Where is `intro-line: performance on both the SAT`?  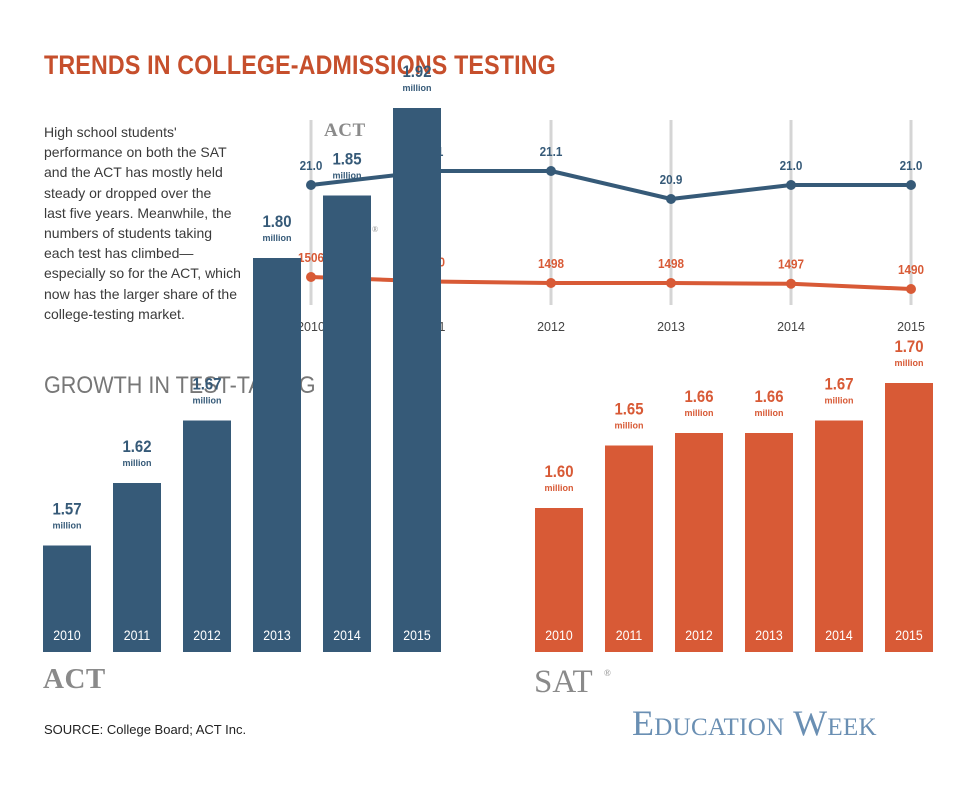 intro-line: performance on both the SAT is located at coordinates (135, 152).